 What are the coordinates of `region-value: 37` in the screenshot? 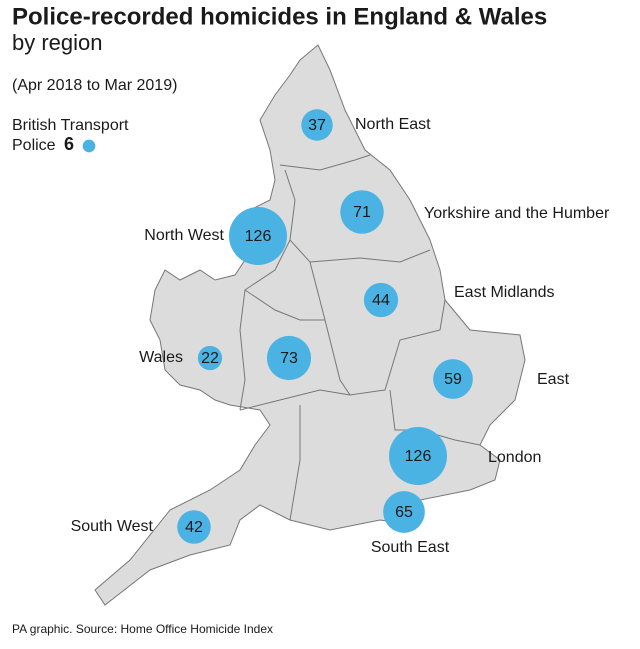 It's located at (317, 125).